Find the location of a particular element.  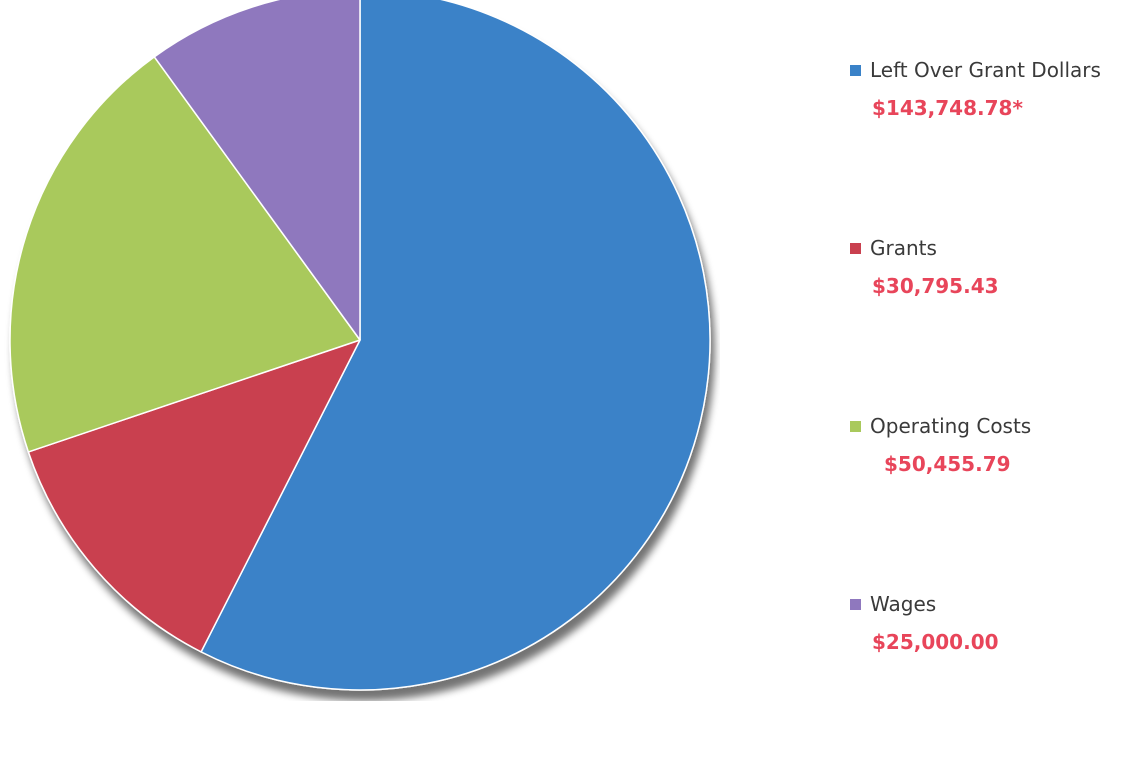

legend-value-wages: $25,000.00 is located at coordinates (935, 642).